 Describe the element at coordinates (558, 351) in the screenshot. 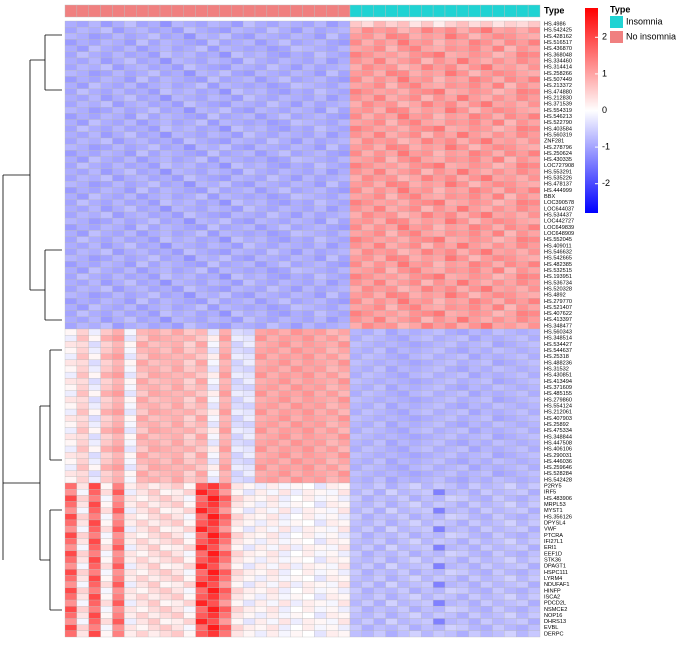

I see `row-label: HS.544637` at that location.